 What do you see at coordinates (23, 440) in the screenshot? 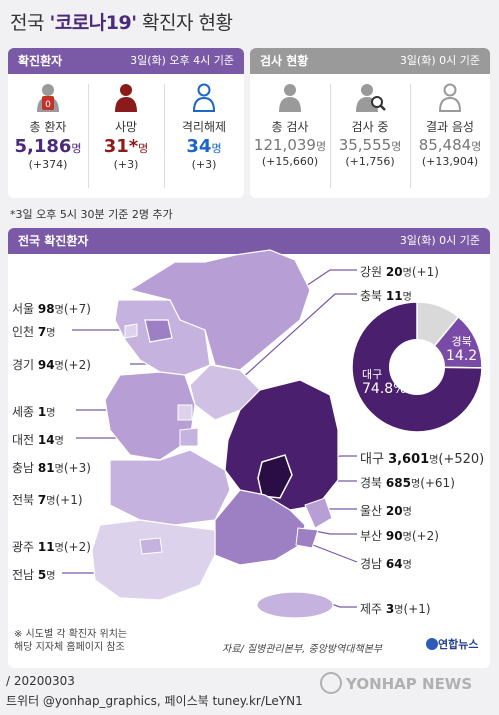
I see `region-name: 대전` at bounding box center [23, 440].